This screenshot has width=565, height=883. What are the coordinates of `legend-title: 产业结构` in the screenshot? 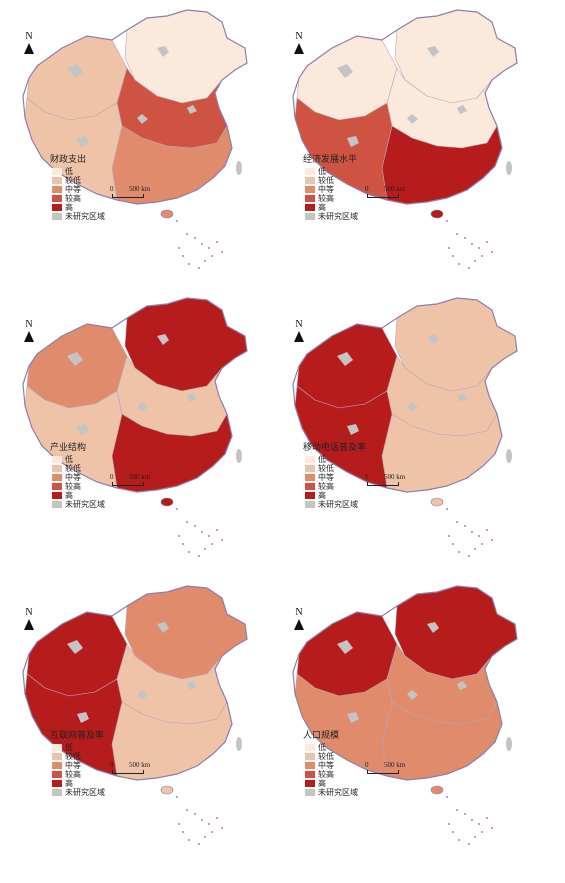 It's located at (68, 448).